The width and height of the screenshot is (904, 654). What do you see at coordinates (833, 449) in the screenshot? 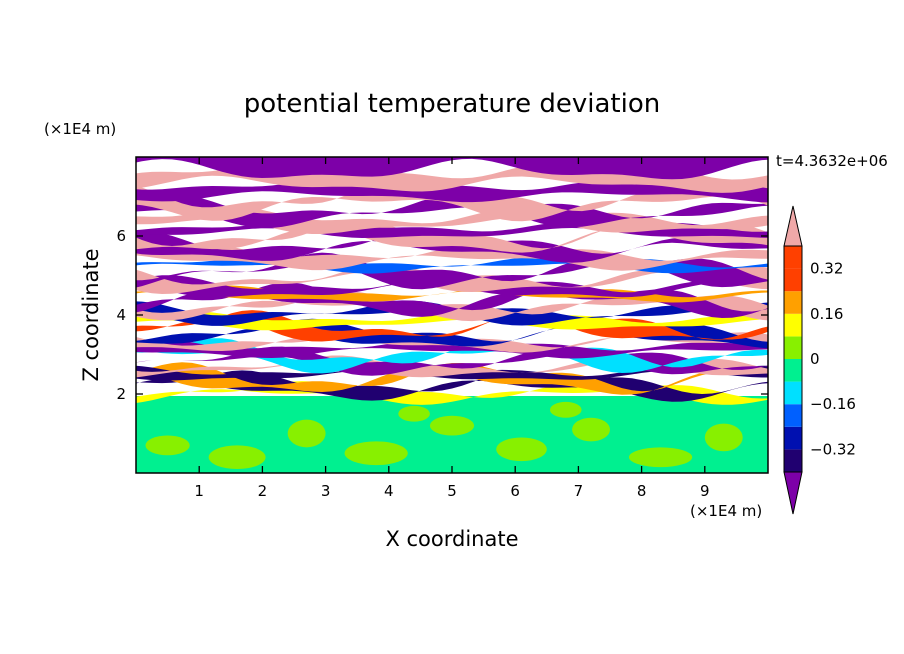
I see `colorbar-tick-label: −0.32` at bounding box center [833, 449].